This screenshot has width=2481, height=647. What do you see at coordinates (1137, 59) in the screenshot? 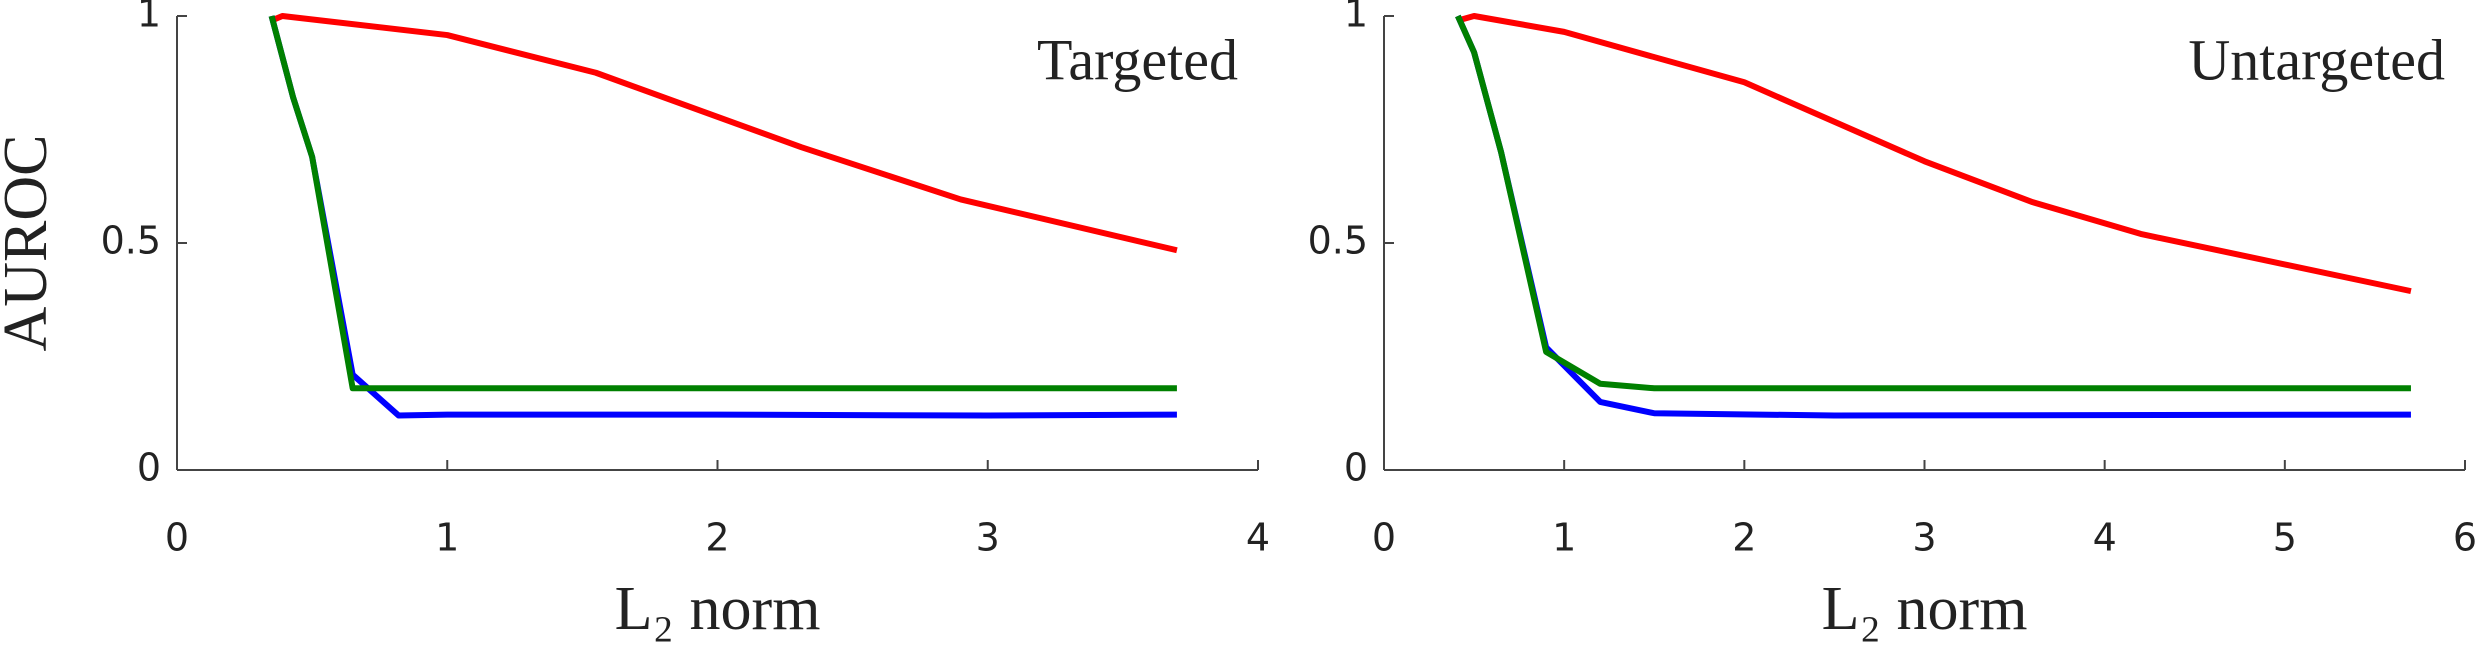
I see `annotation: Targeted` at bounding box center [1137, 59].